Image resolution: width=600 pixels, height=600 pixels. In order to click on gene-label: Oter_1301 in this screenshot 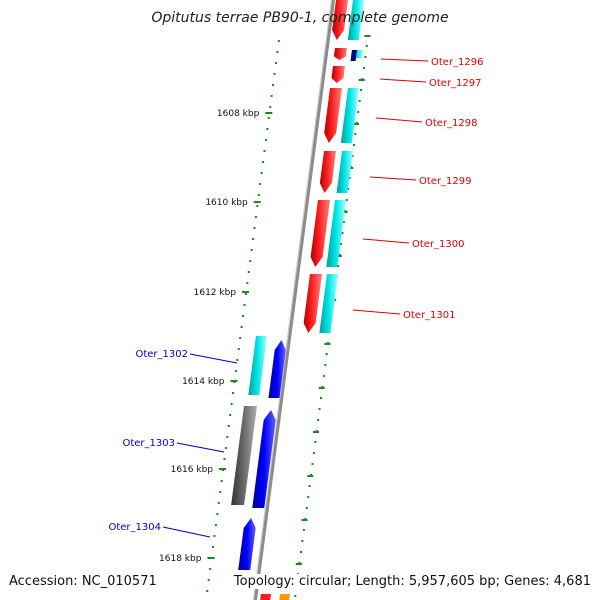, I will do `click(429, 315)`.